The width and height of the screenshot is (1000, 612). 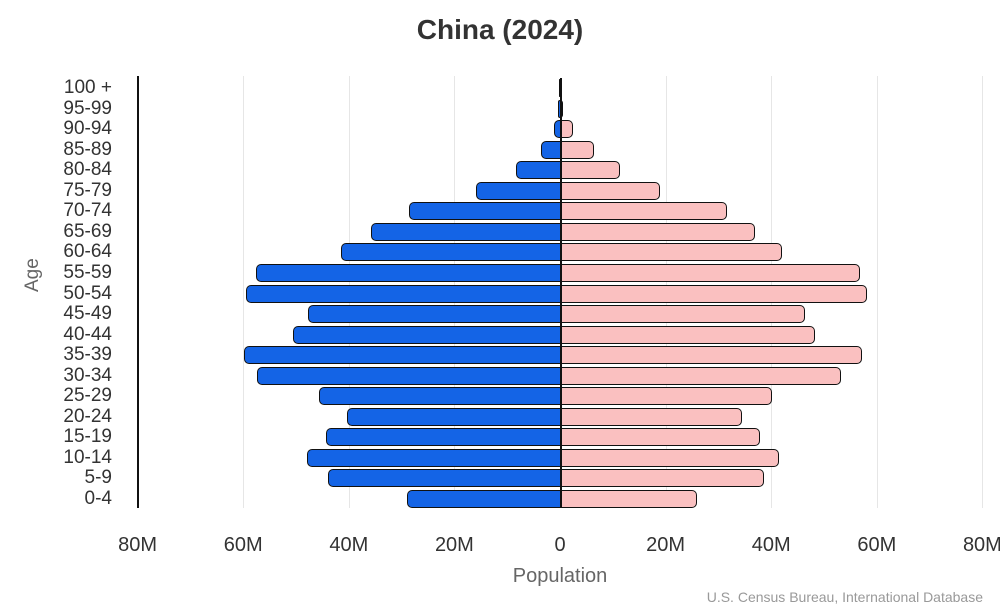 What do you see at coordinates (87, 211) in the screenshot?
I see `age-group-label: 70-74` at bounding box center [87, 211].